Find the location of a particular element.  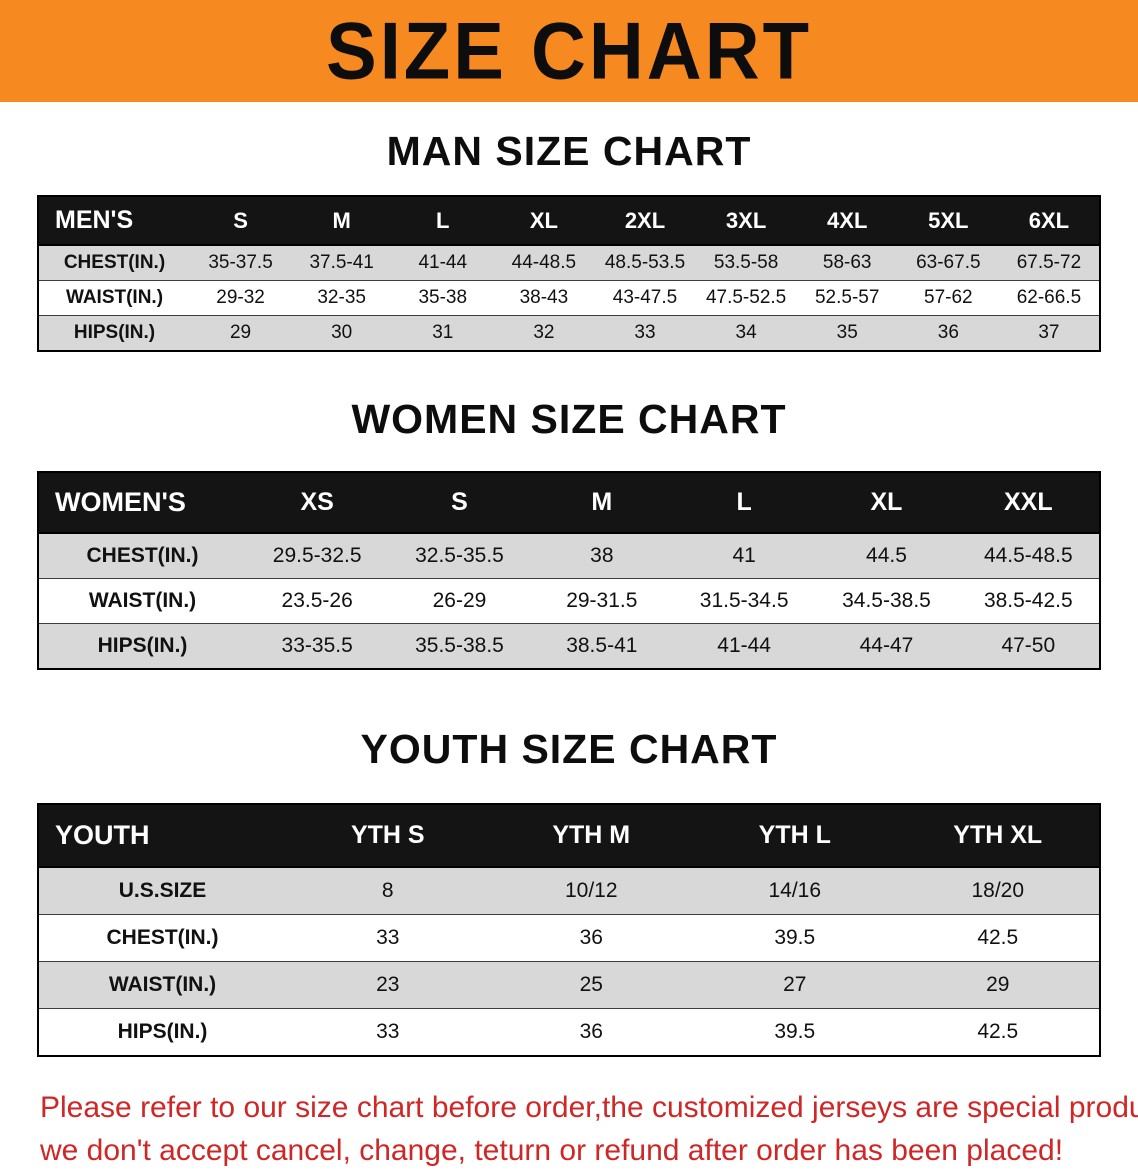

value-cell: 62-66.5 is located at coordinates (1049, 297).